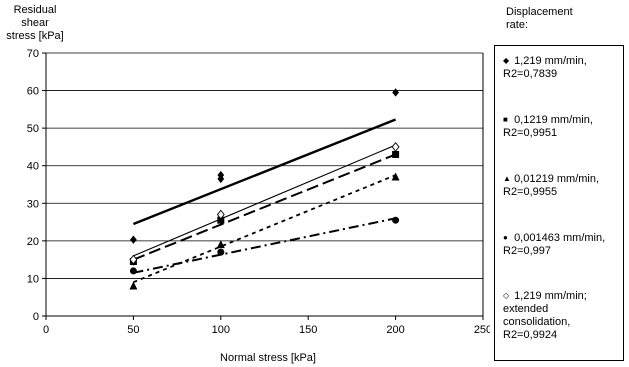  I want to click on y-axis-label-line1: Residual shear, so click(35, 16).